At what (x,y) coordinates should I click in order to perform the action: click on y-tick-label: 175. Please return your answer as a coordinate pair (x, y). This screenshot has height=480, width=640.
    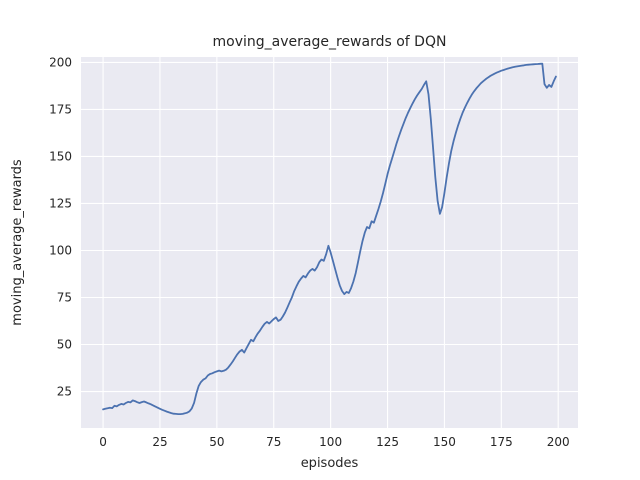
    Looking at the image, I should click on (60, 109).